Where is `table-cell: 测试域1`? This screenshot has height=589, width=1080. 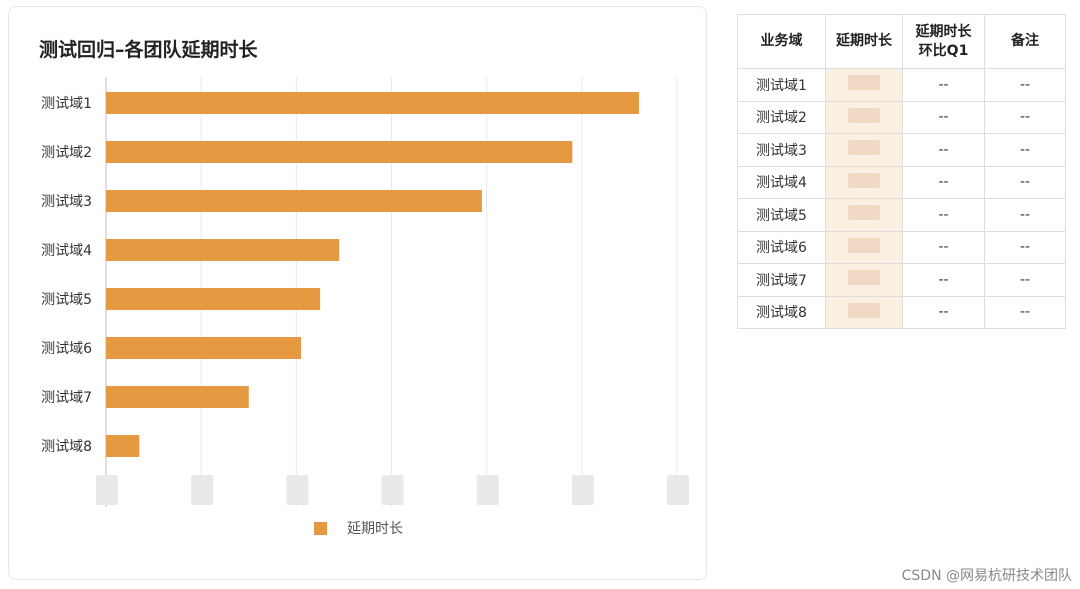
table-cell: 测试域1 is located at coordinates (781, 85).